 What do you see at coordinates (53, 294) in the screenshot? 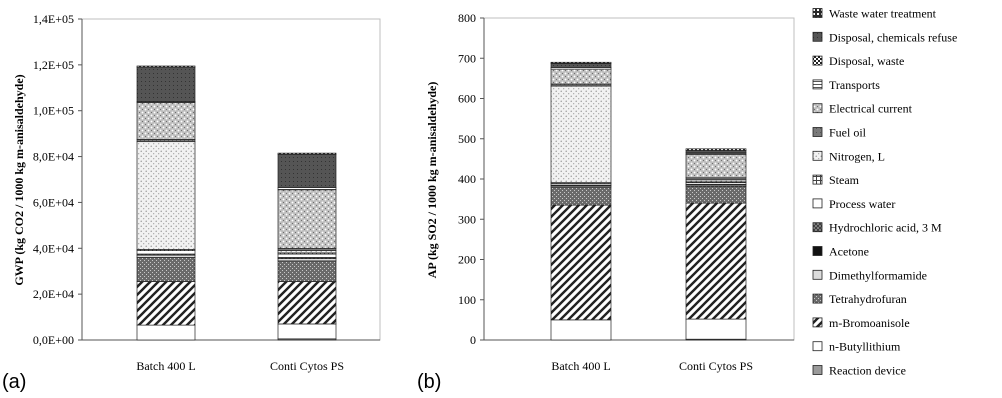
I see `y-tick-label: 2,0E+04` at bounding box center [53, 294].